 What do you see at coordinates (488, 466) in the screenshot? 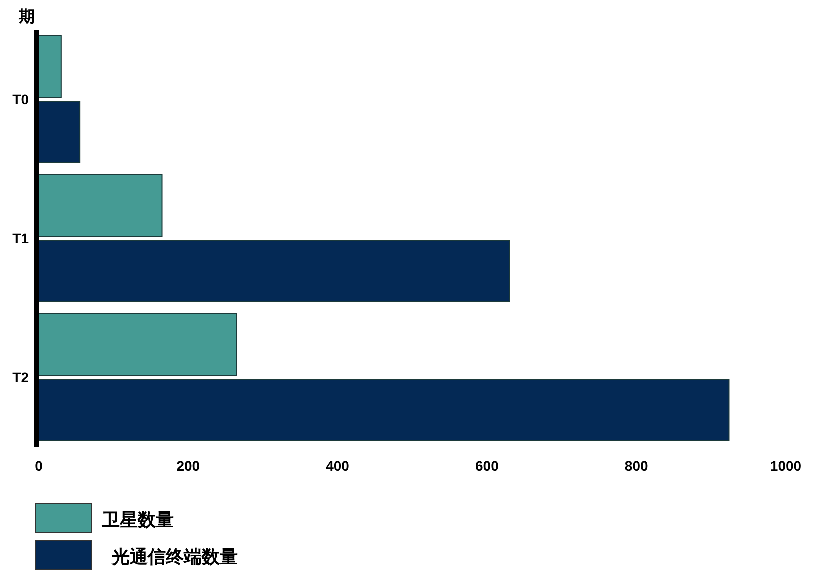
I see `x-tick-label: 600` at bounding box center [488, 466].